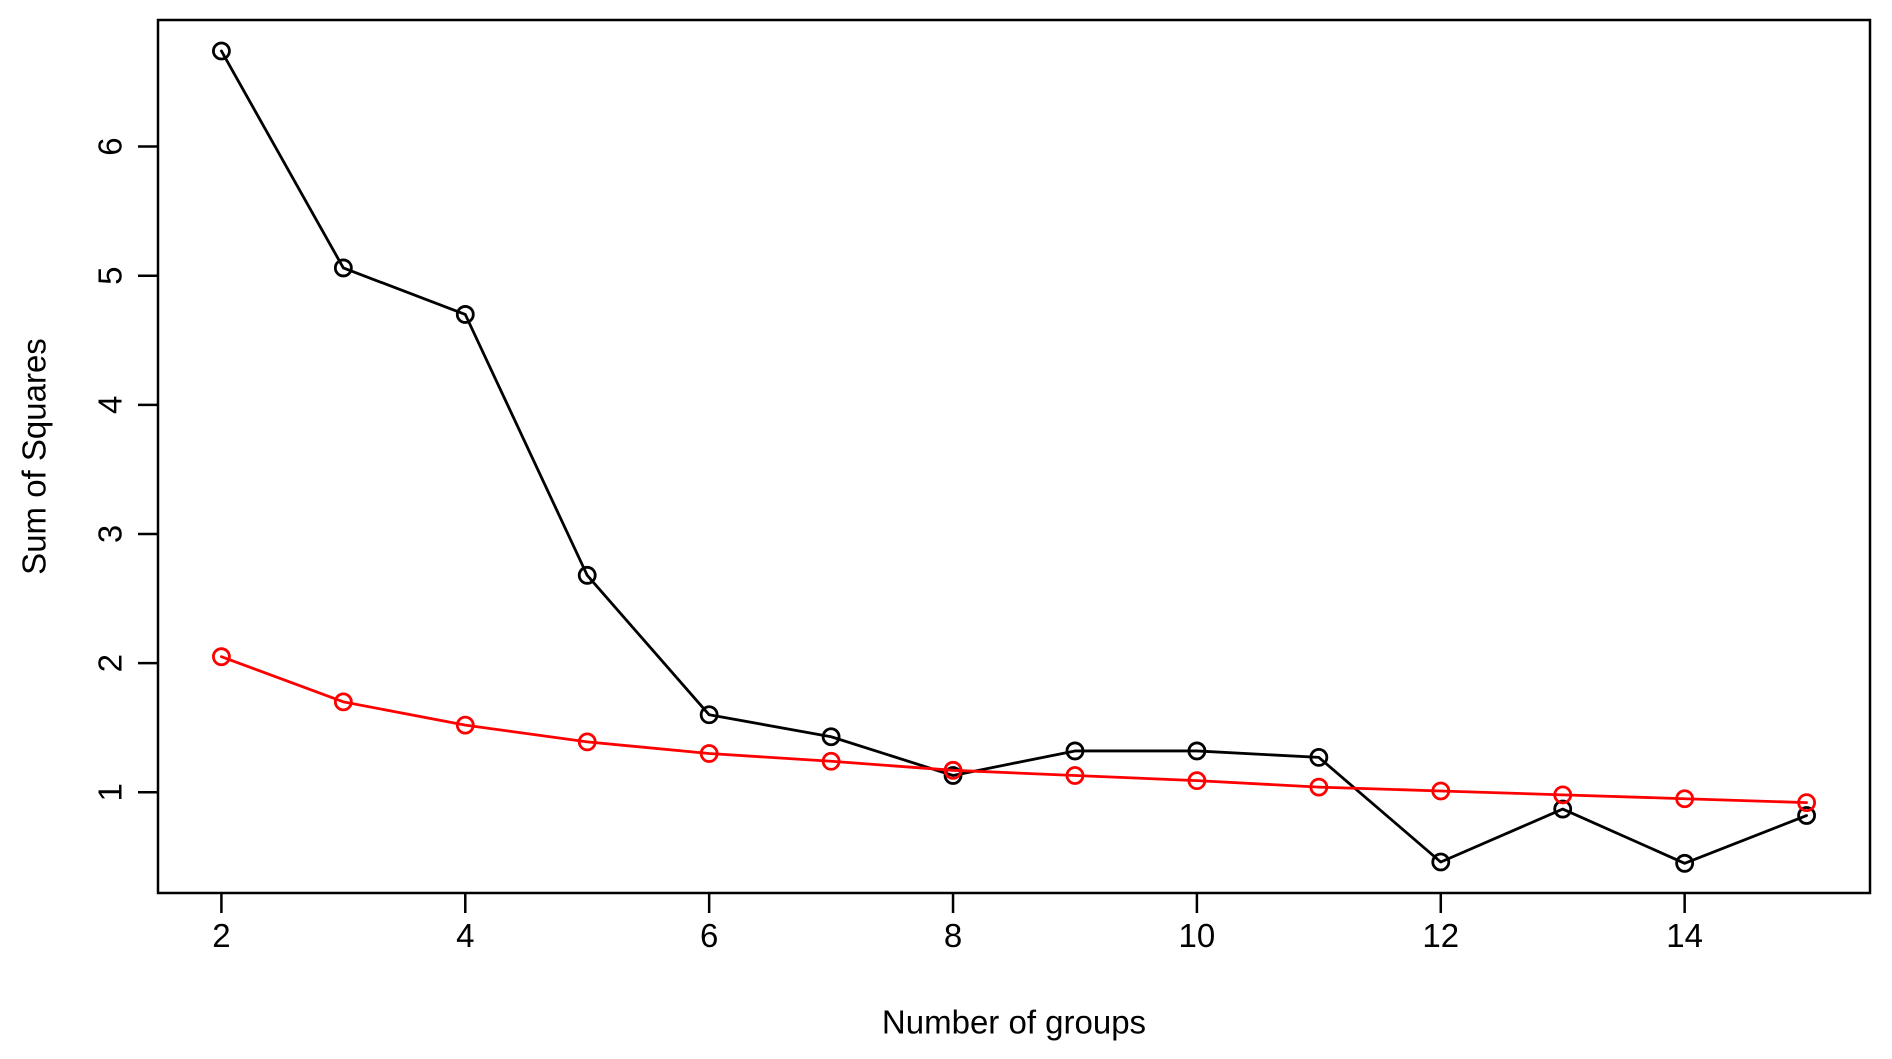 The image size is (1892, 1059). What do you see at coordinates (953, 935) in the screenshot?
I see `x-axis-tick-label: 8` at bounding box center [953, 935].